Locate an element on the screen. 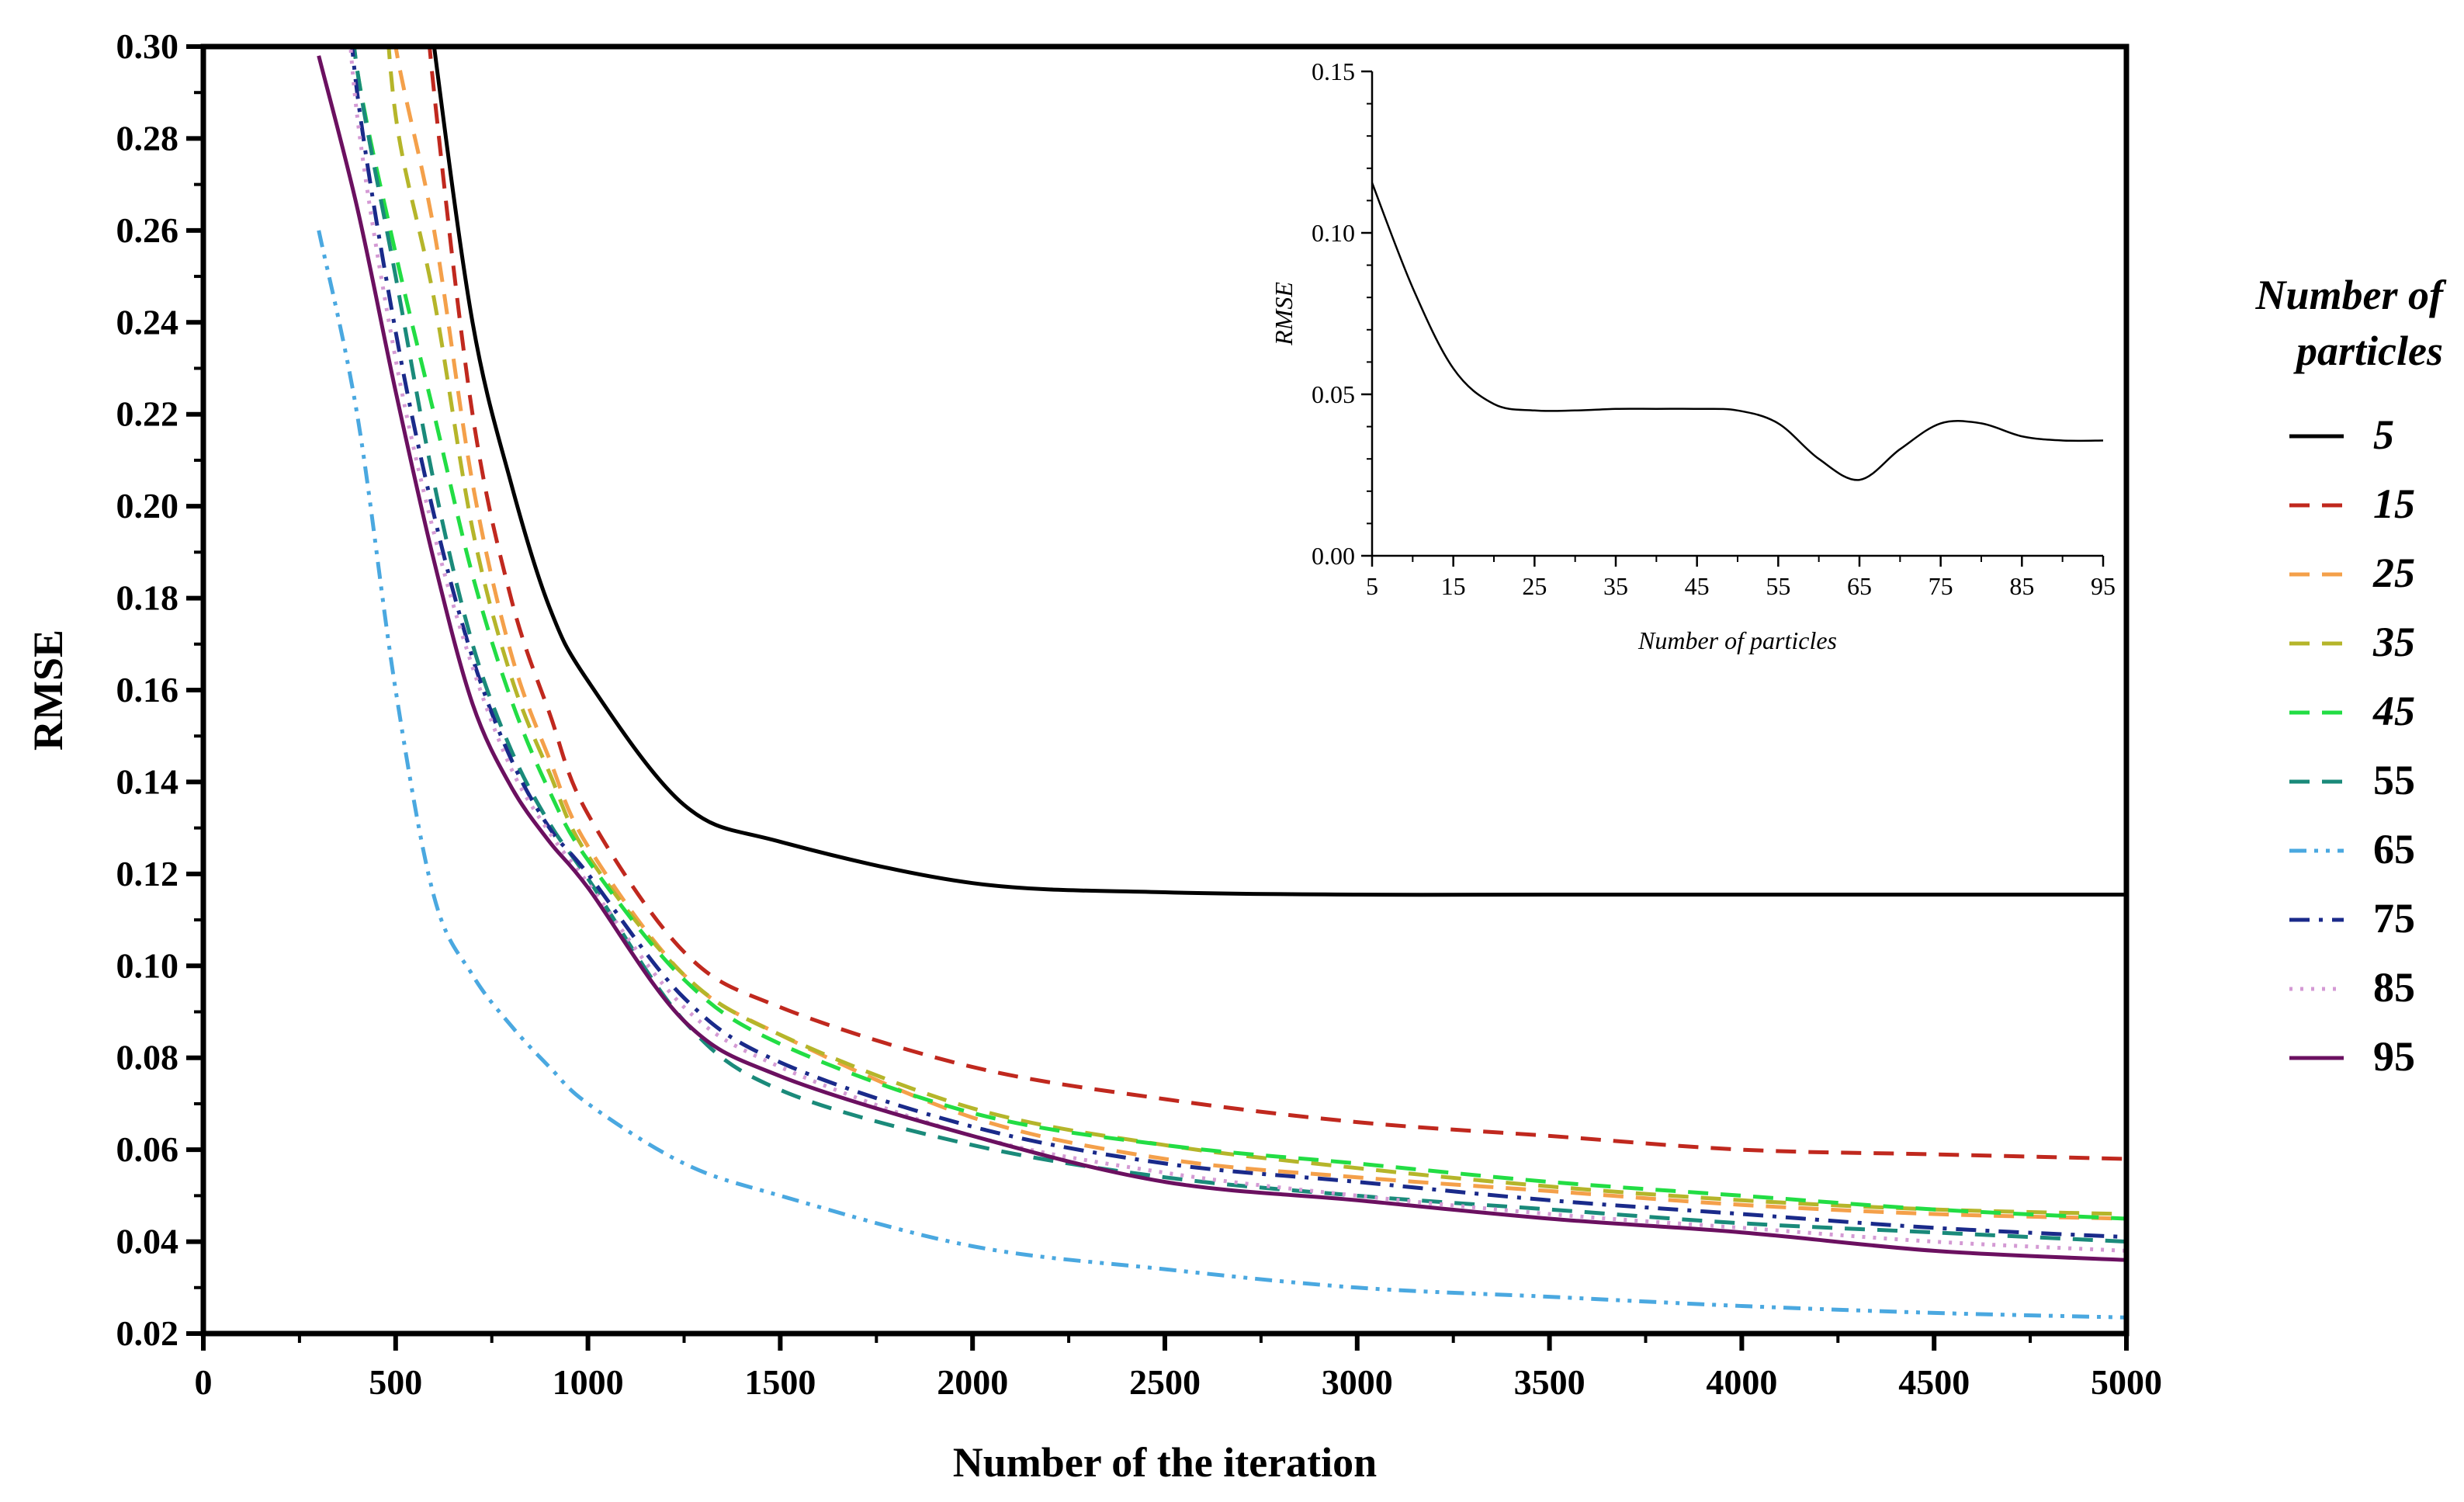 The image size is (2464, 1502). legend-label-45: 45 is located at coordinates (2393, 711).